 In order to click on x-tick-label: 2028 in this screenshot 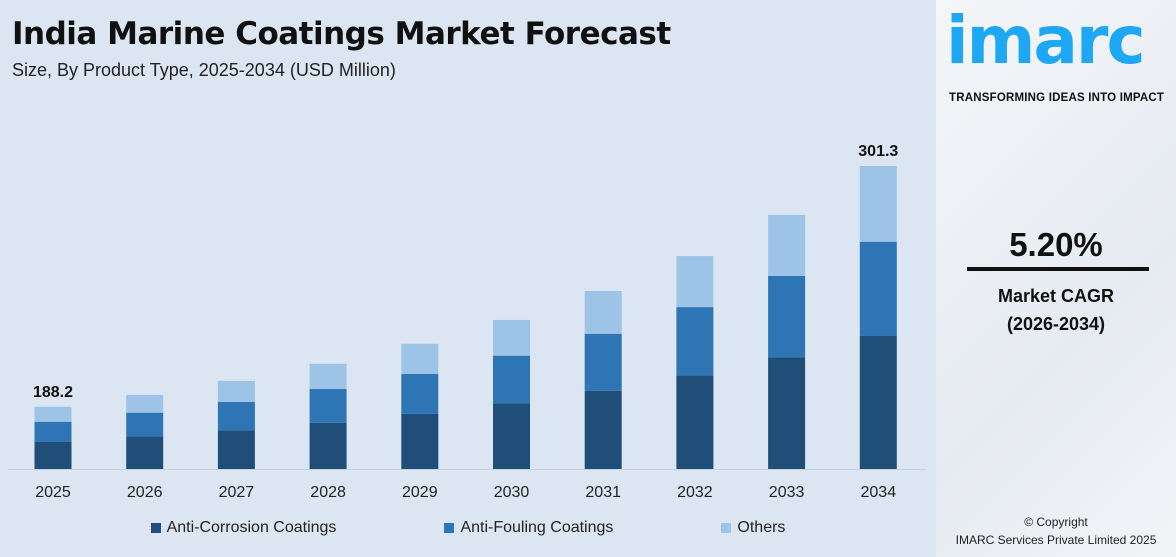, I will do `click(328, 492)`.